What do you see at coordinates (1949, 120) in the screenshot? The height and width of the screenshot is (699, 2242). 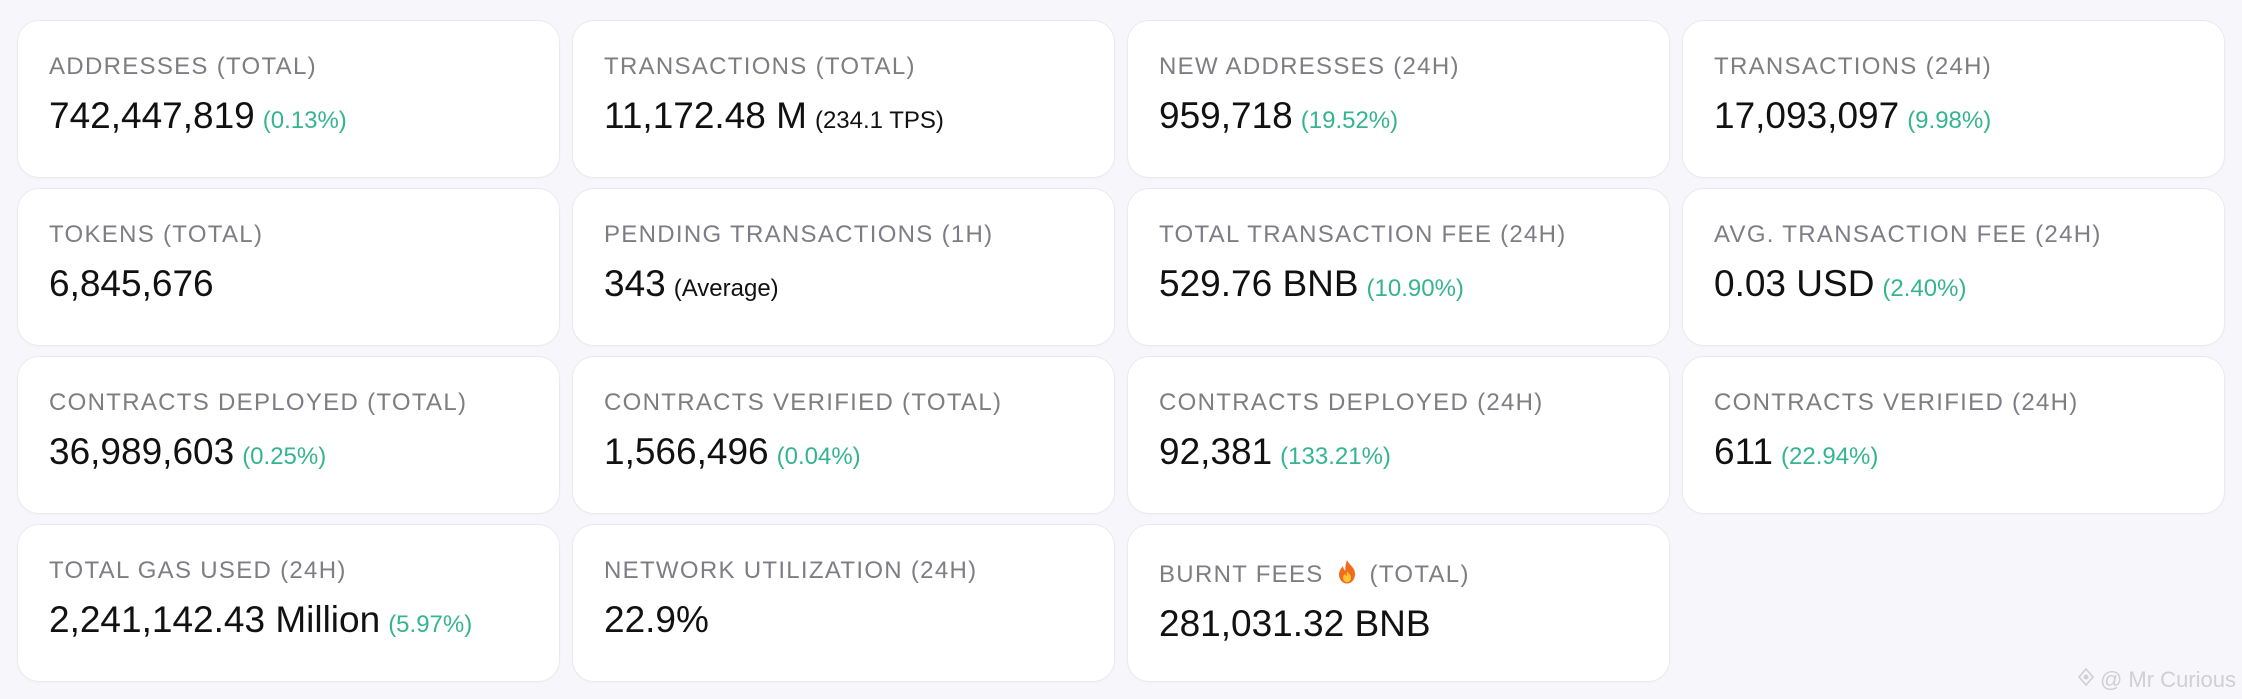 I see `stat-change: (9.98%)` at bounding box center [1949, 120].